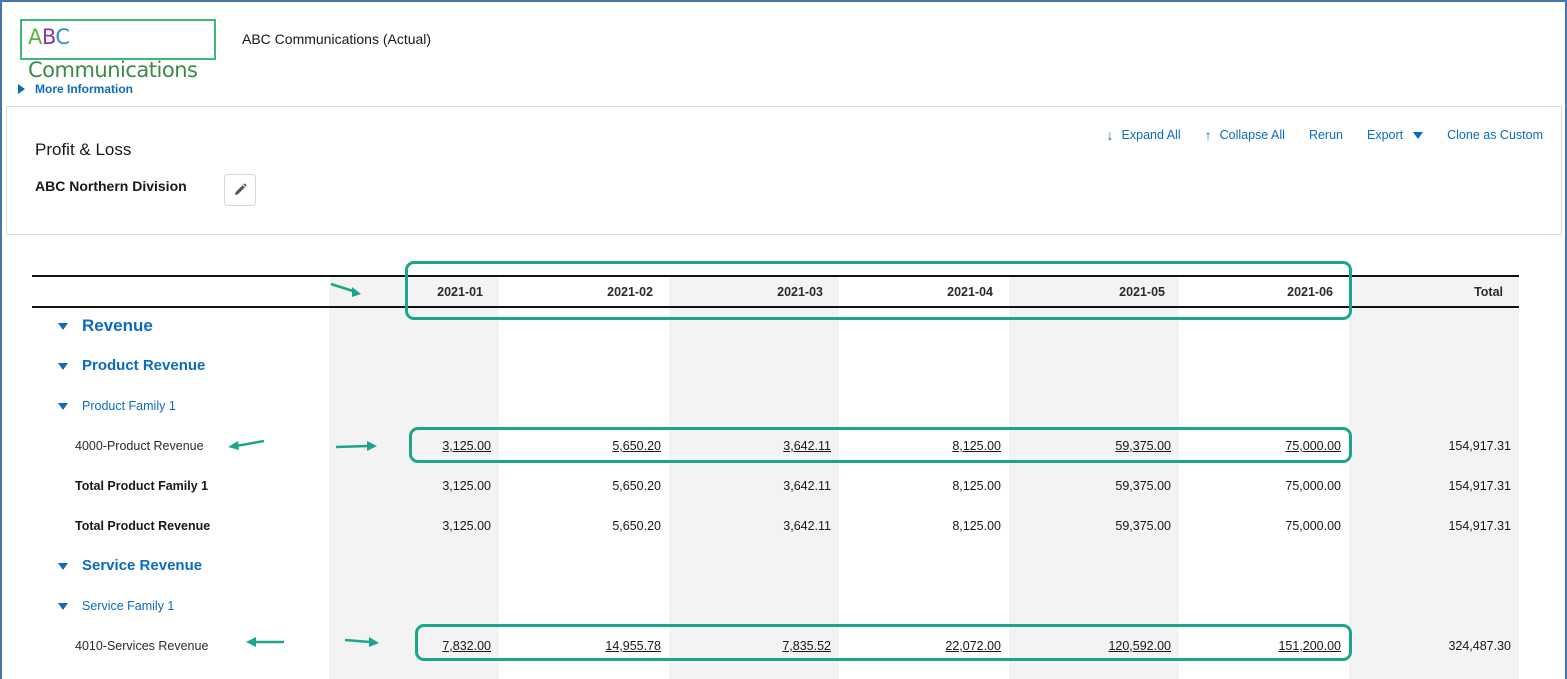  What do you see at coordinates (630, 292) in the screenshot?
I see `column-header: 2021-02` at bounding box center [630, 292].